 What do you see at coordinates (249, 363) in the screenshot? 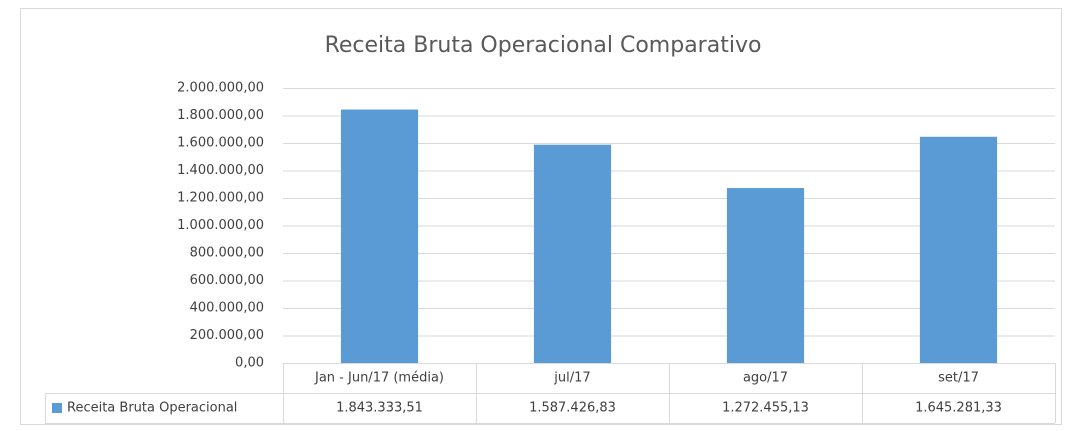
I see `y-tick-label: 0,00` at bounding box center [249, 363].